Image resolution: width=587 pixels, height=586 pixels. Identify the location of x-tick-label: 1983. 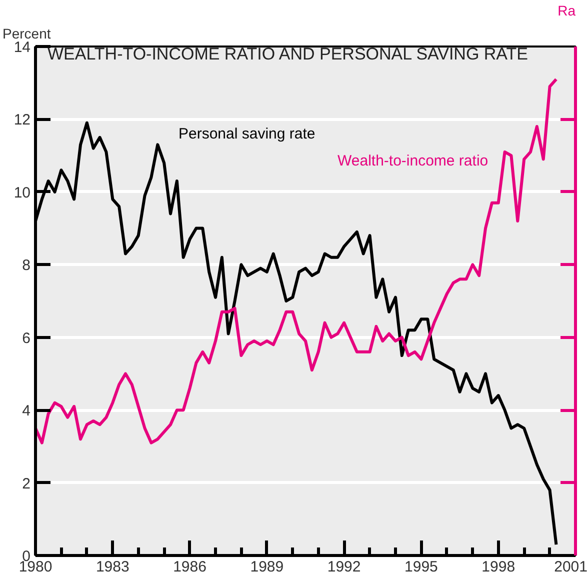
(113, 567).